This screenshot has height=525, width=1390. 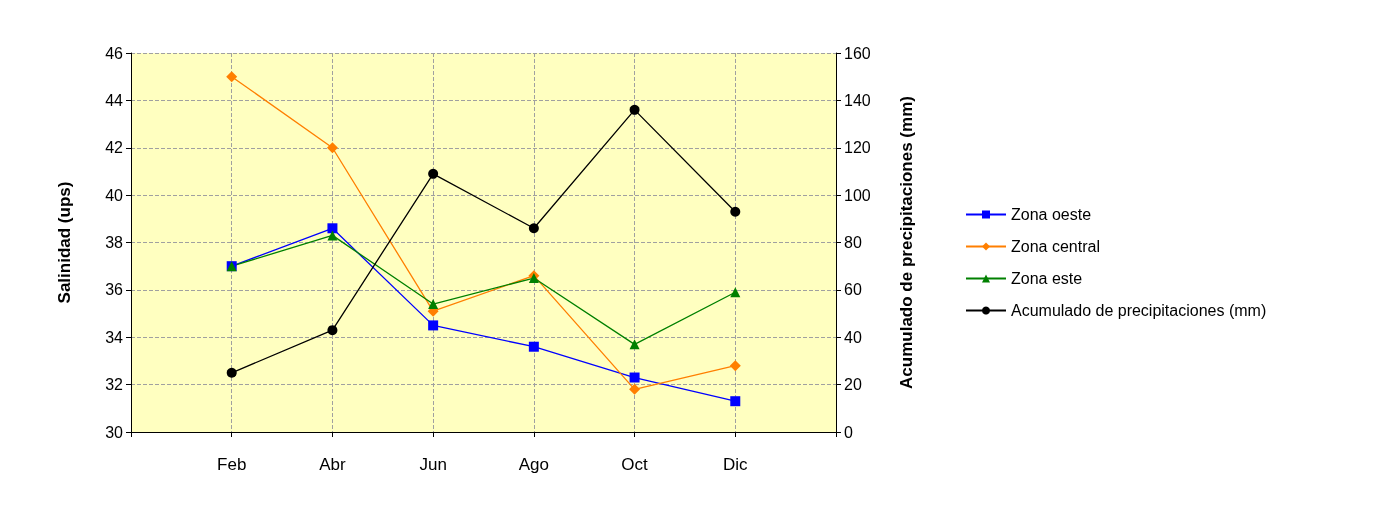 What do you see at coordinates (114, 195) in the screenshot?
I see `y-tick-label: 40` at bounding box center [114, 195].